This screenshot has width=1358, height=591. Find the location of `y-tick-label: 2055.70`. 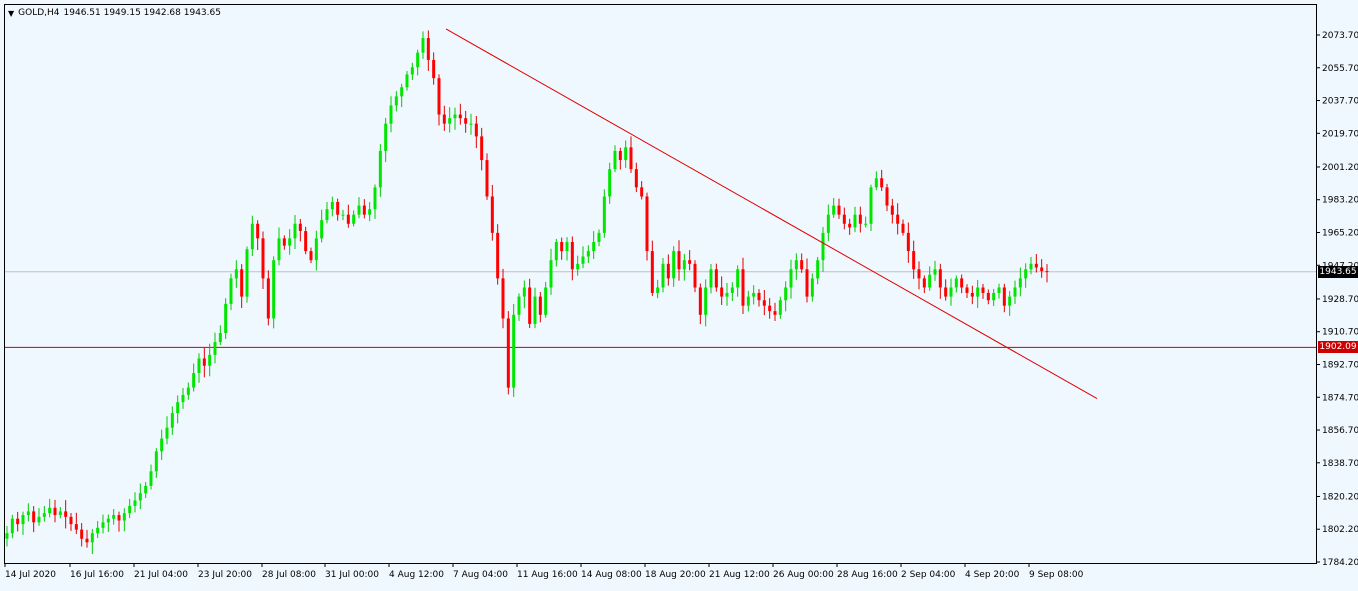

y-tick-label: 2055.70 is located at coordinates (1340, 69).